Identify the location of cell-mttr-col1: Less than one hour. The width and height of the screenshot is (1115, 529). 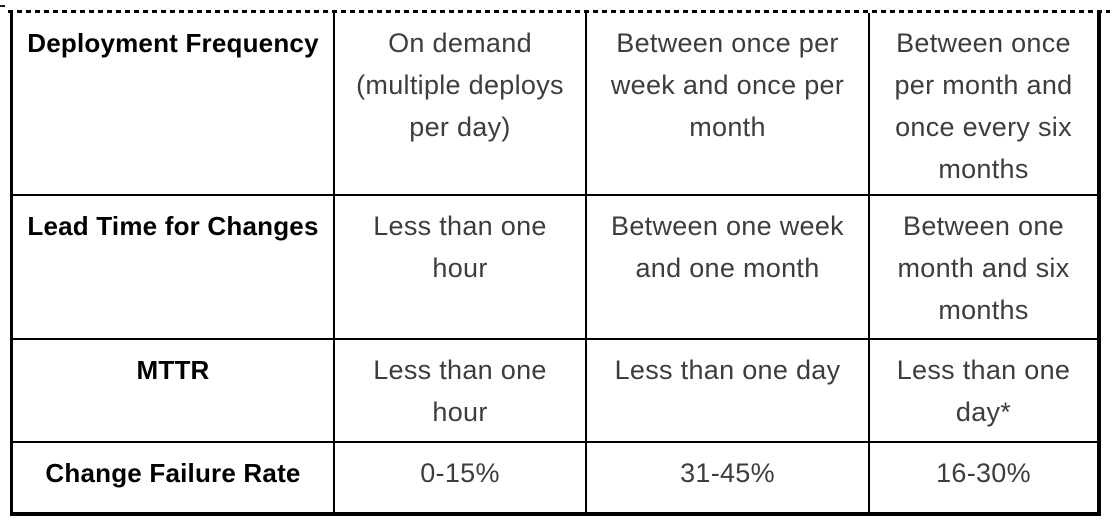
(461, 391).